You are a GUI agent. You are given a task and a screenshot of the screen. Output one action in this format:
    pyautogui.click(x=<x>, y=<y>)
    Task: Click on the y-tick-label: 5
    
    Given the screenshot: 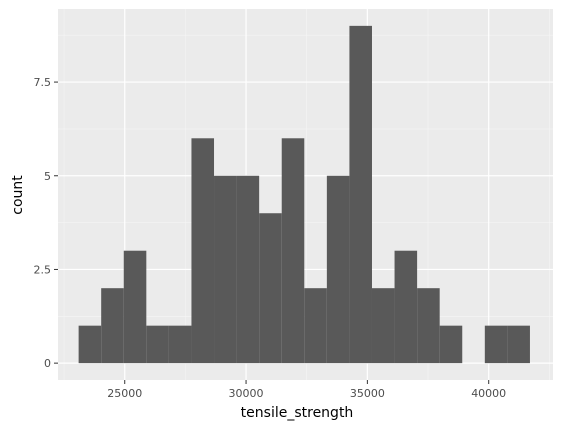 What is the action you would take?
    pyautogui.click(x=47, y=176)
    